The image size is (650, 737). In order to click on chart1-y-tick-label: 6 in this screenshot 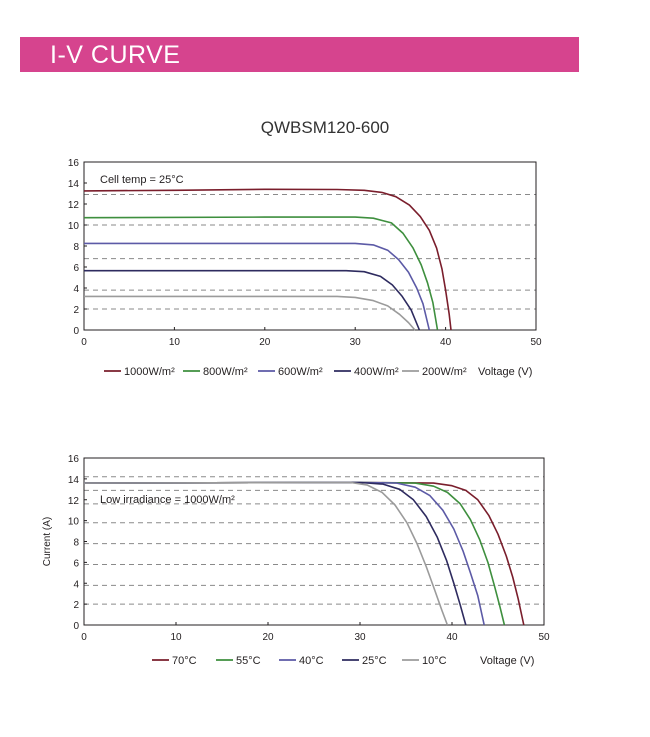, I will do `click(76, 268)`.